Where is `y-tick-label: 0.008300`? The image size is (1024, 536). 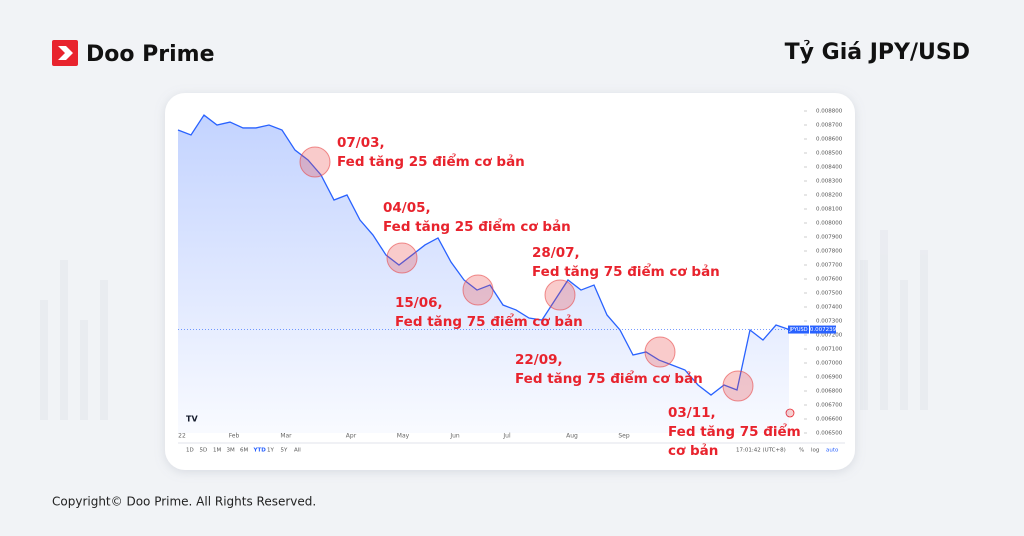 y-tick-label: 0.008300 is located at coordinates (829, 182).